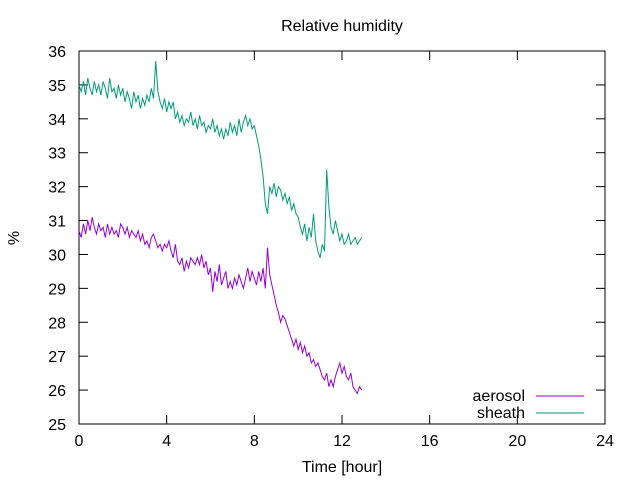 The width and height of the screenshot is (640, 480). I want to click on x-axis-label: Time [hour], so click(342, 467).